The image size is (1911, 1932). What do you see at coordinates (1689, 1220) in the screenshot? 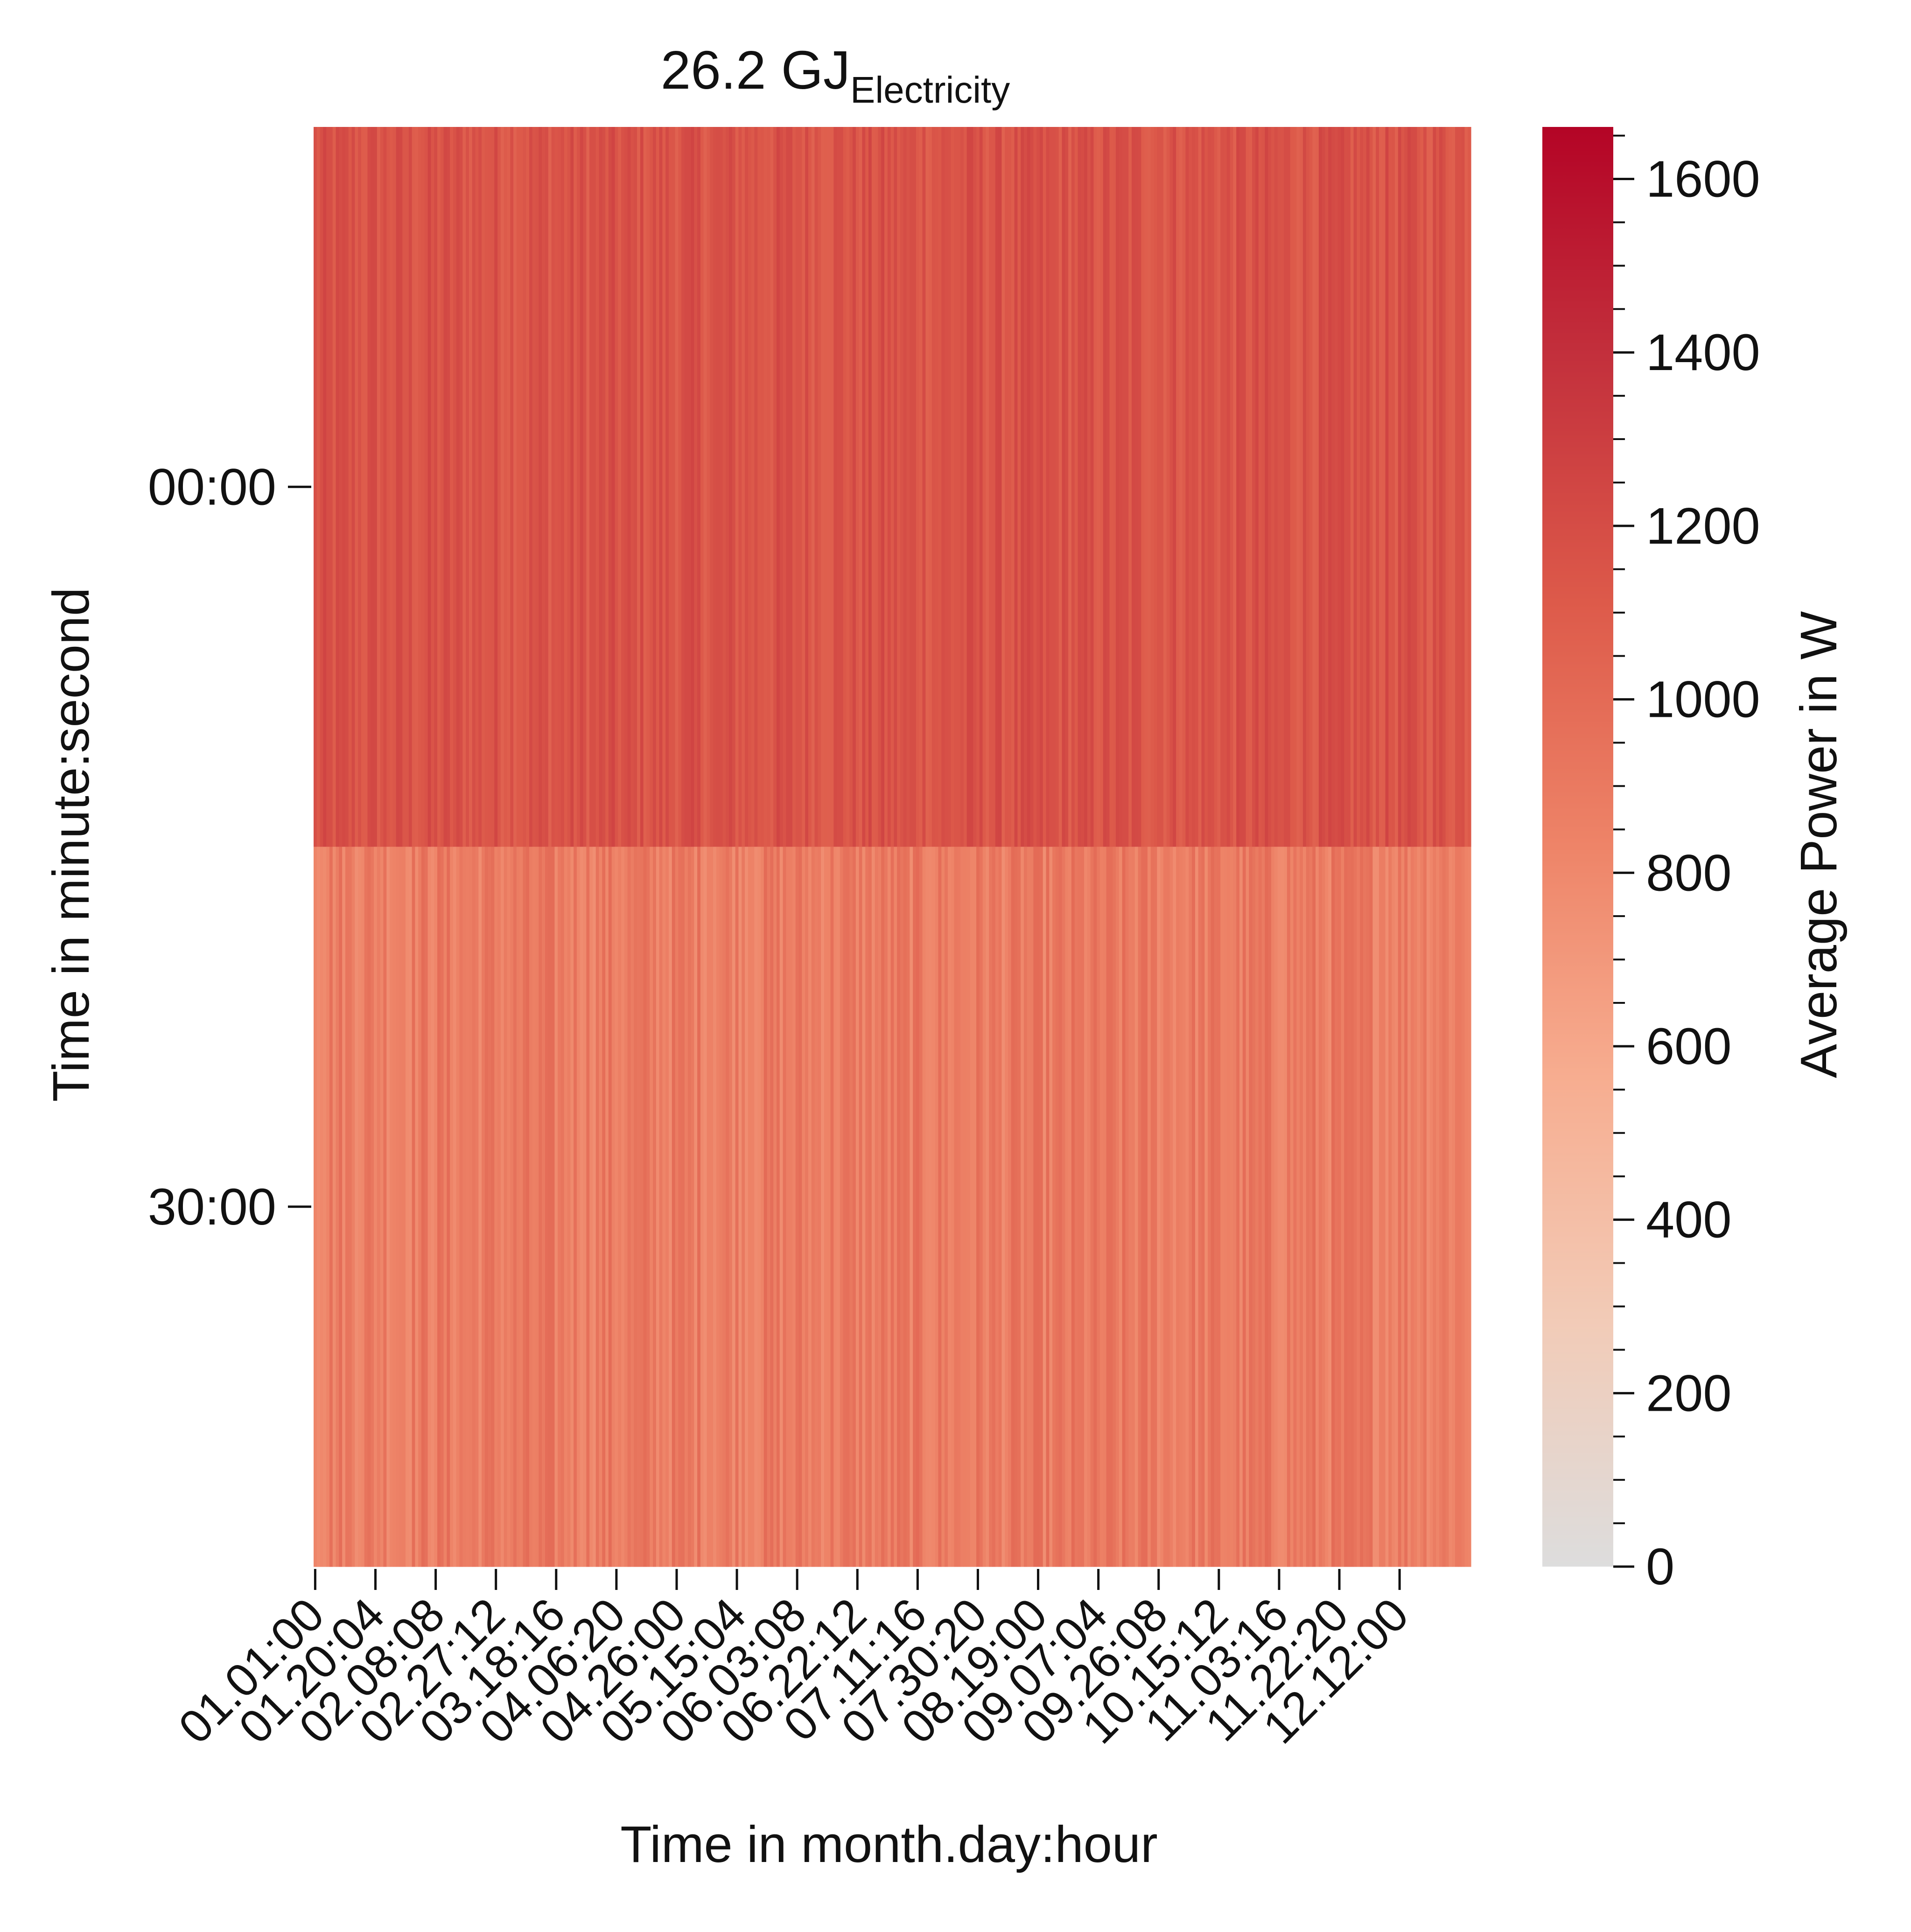
I see `colorbar-tick-label: 400` at bounding box center [1689, 1220].